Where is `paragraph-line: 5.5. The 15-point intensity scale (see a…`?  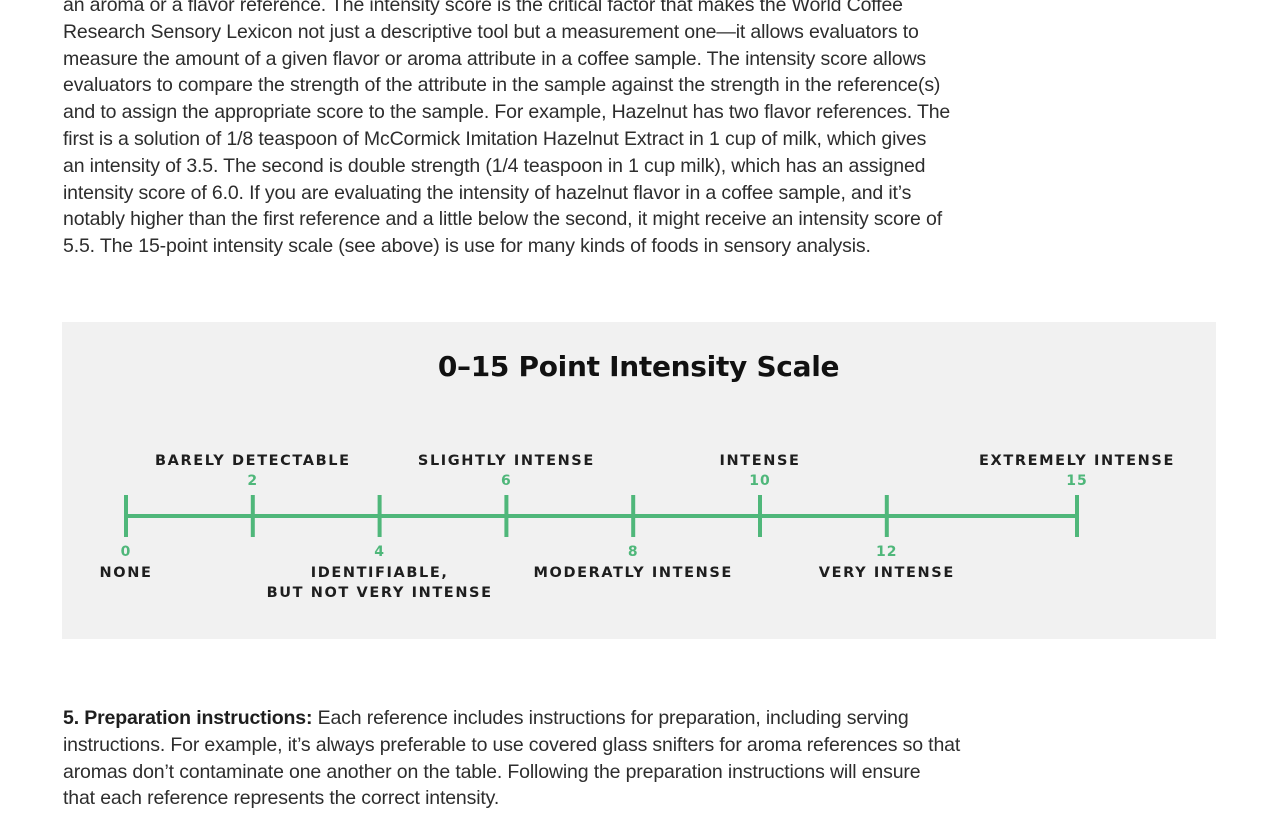
paragraph-line: 5.5. The 15-point intensity scale (see a… is located at coordinates (467, 246).